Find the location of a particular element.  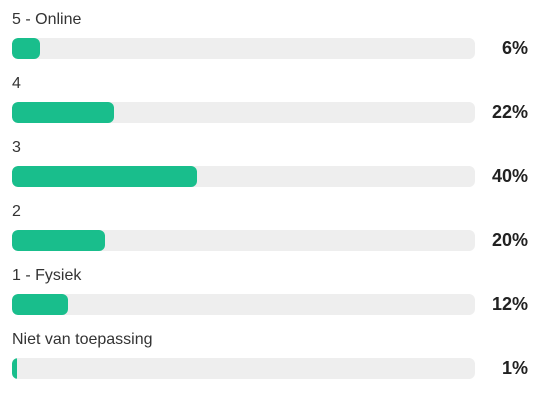

category-label: 5 - Online is located at coordinates (47, 19).